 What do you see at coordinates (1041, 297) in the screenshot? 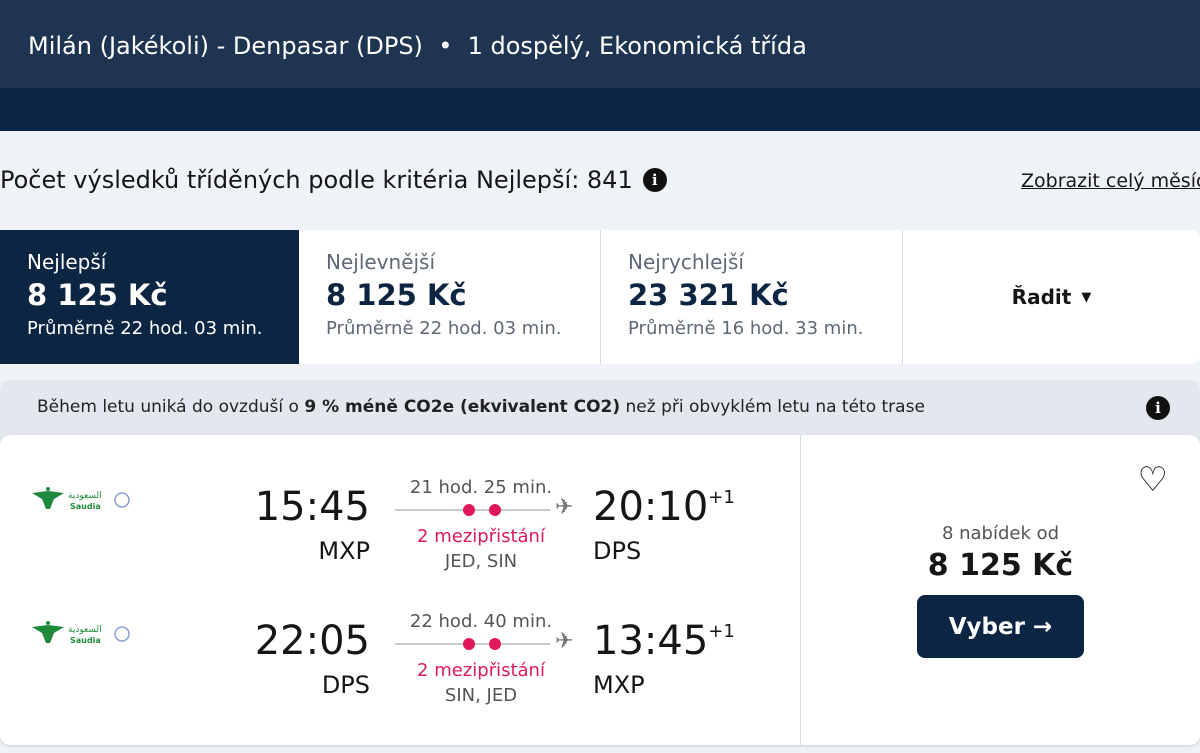
I see `sort-label: Řadit` at bounding box center [1041, 297].